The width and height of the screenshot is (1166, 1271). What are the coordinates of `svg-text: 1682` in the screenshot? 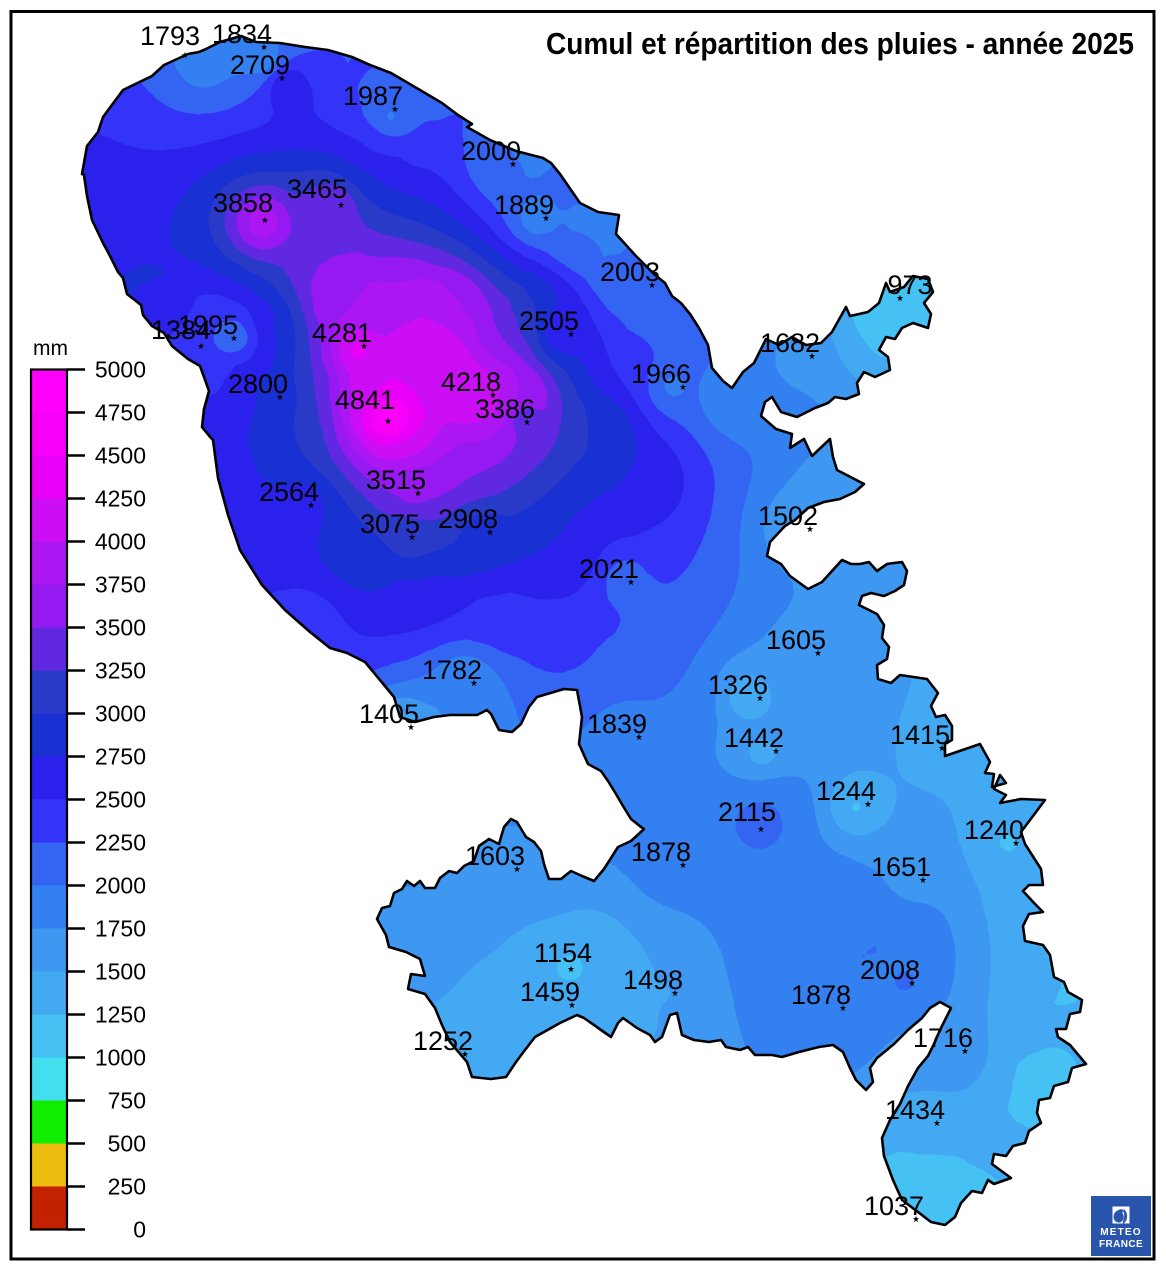 It's located at (790, 343).